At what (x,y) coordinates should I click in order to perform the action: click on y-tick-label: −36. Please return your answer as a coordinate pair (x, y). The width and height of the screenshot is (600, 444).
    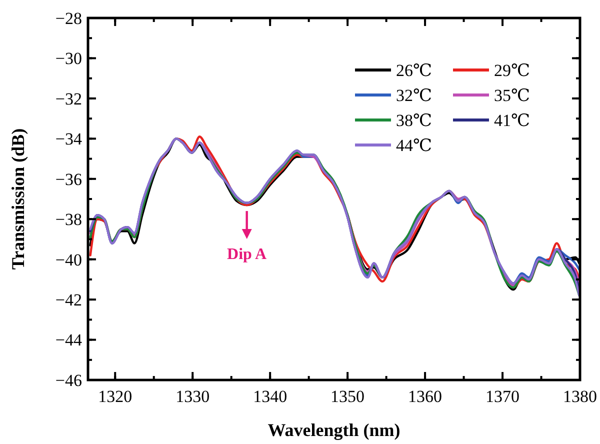
    Looking at the image, I should click on (68, 179).